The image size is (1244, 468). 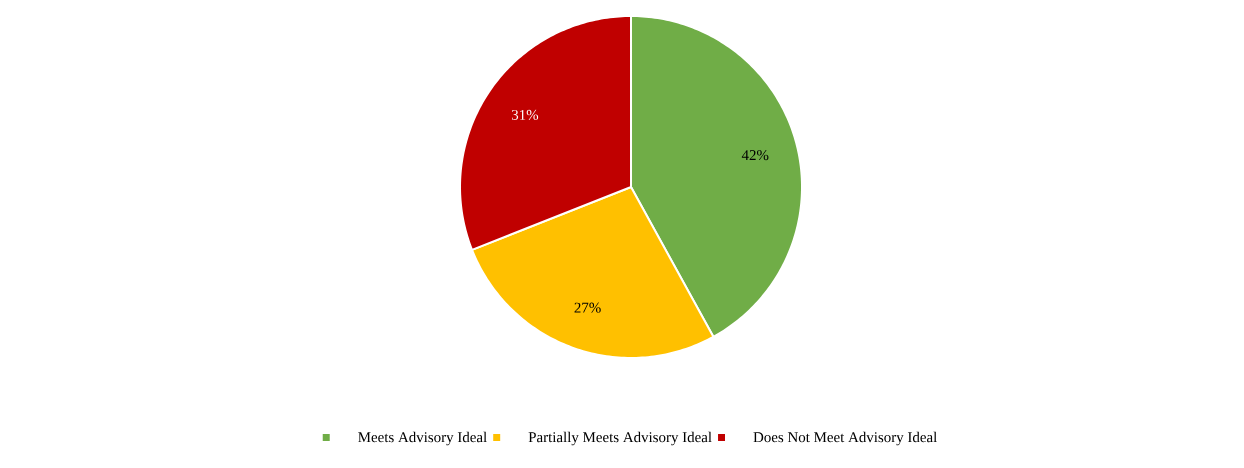 I want to click on legend-label: Meets Advisory Ideal, so click(x=422, y=438).